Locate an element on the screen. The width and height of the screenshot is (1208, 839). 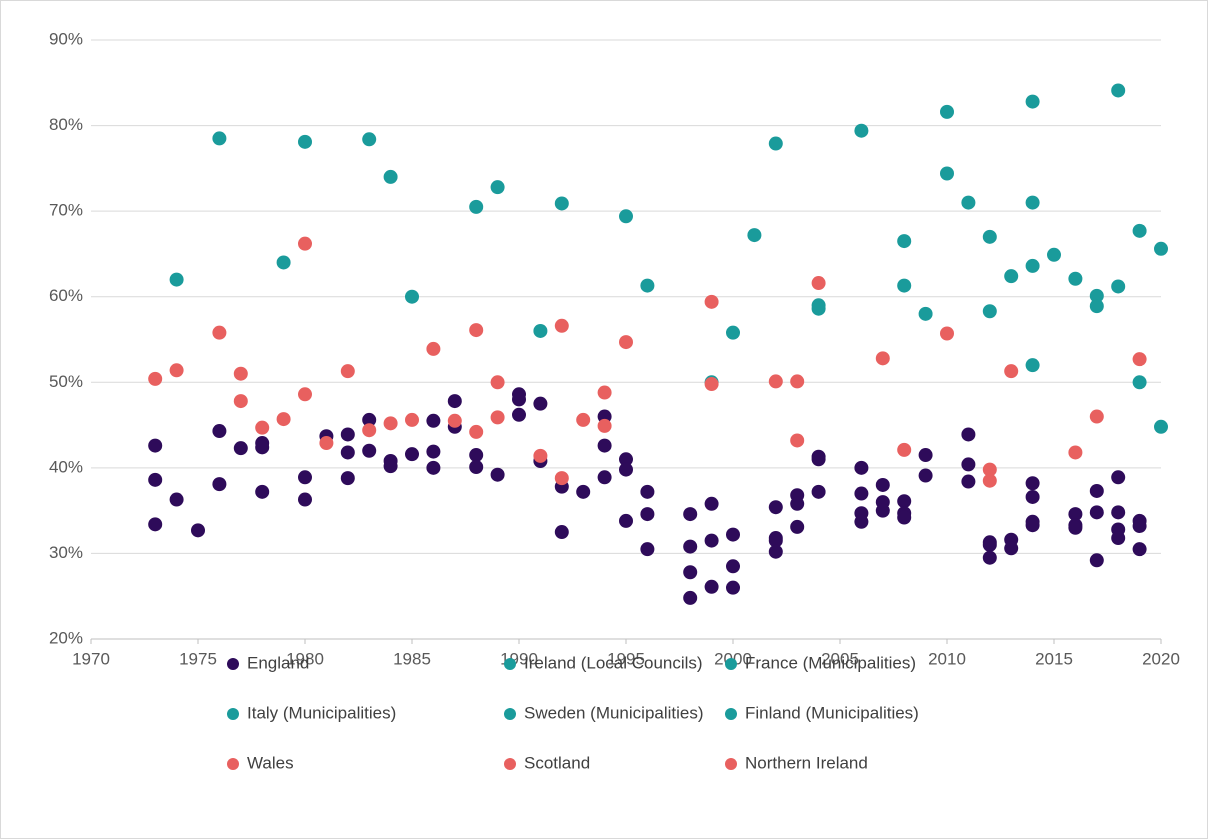
legend-label: Finland (Municipalities) is located at coordinates (832, 712).